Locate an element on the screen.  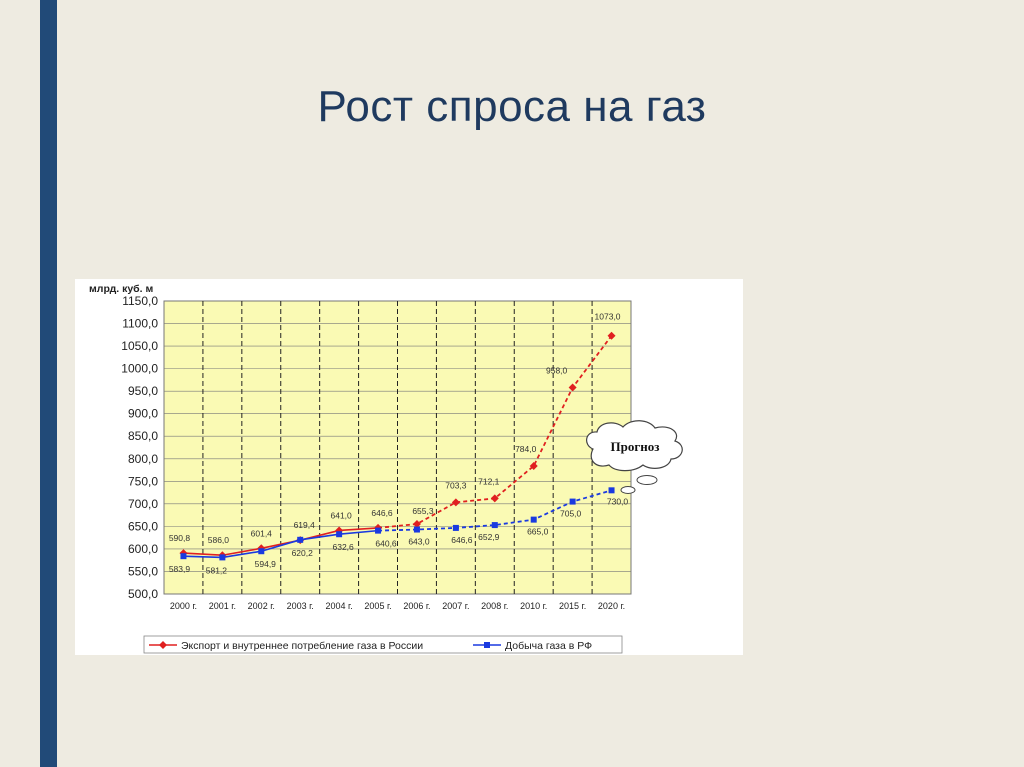
x-tick-label: 2020 г. is located at coordinates (611, 606).